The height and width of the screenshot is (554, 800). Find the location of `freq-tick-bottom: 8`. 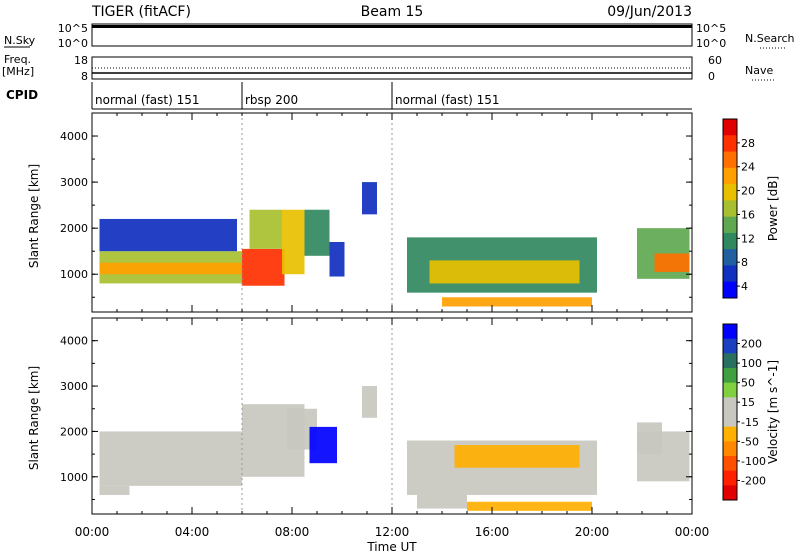

freq-tick-bottom: 8 is located at coordinates (84, 76).